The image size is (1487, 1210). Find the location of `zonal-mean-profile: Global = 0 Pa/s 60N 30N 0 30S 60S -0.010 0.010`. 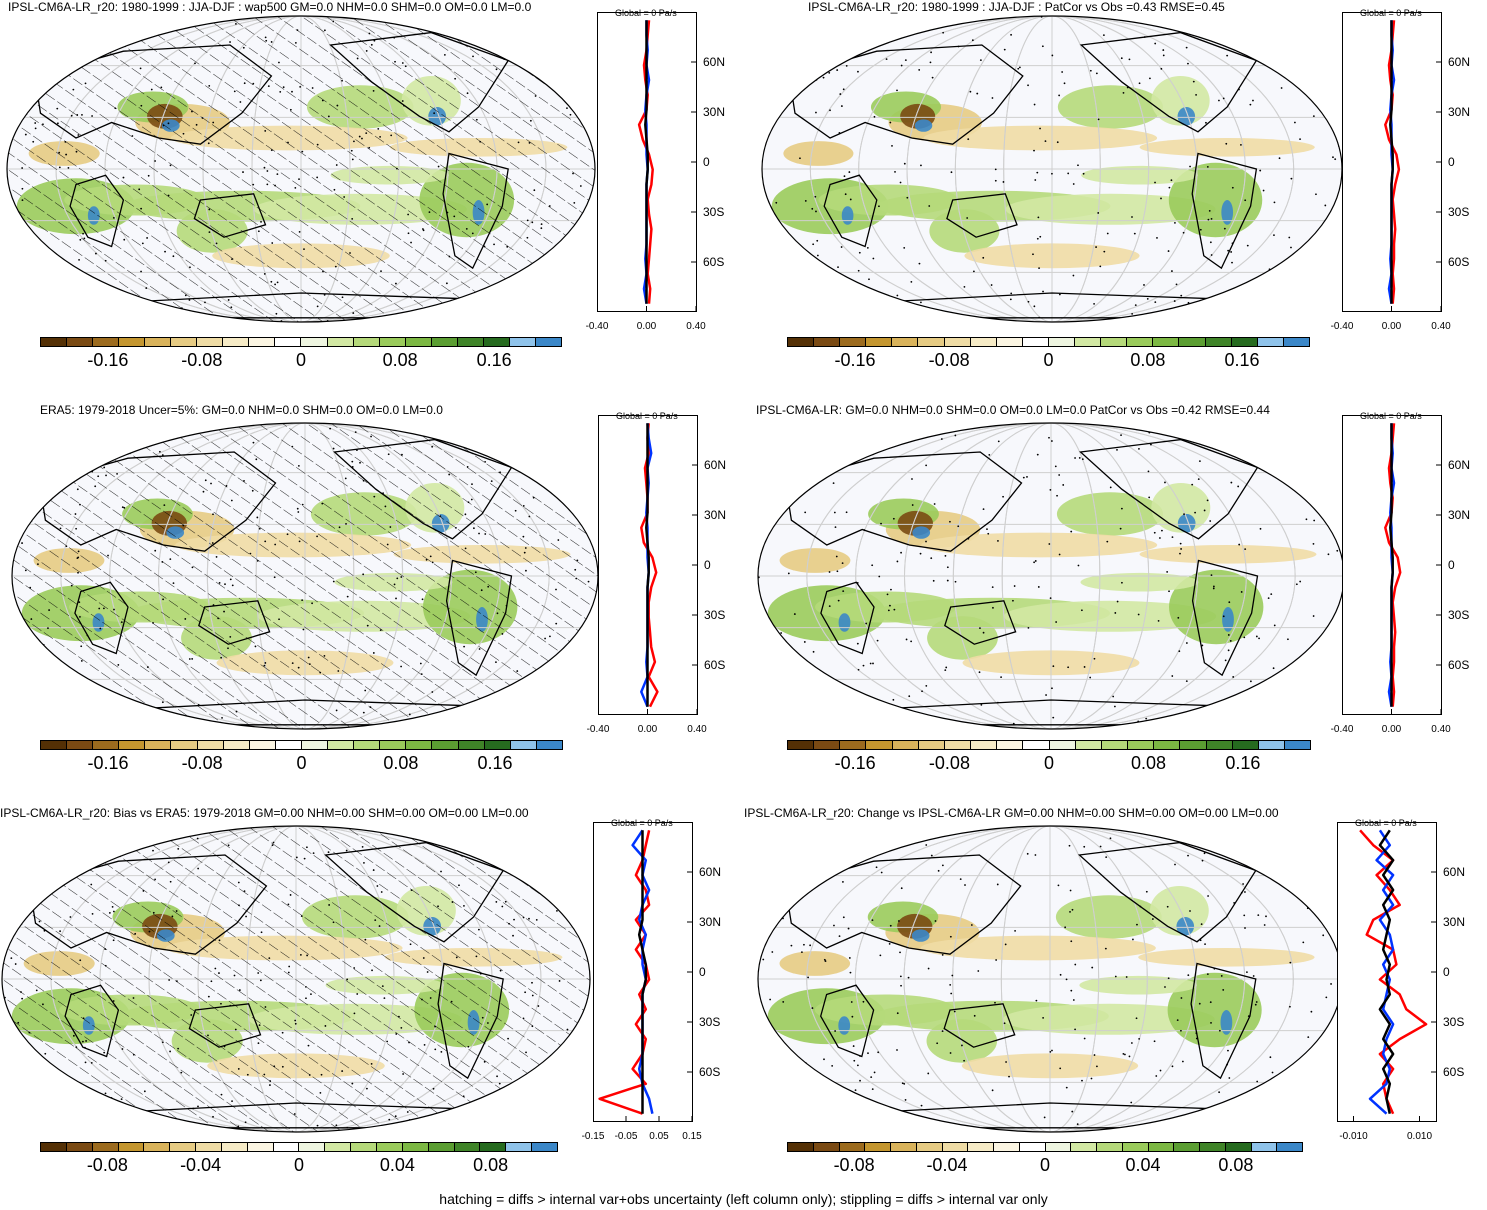

zonal-mean-profile: Global = 0 Pa/s 60N 30N 0 30S 60S -0.010 0.010 is located at coordinates (1401, 980).